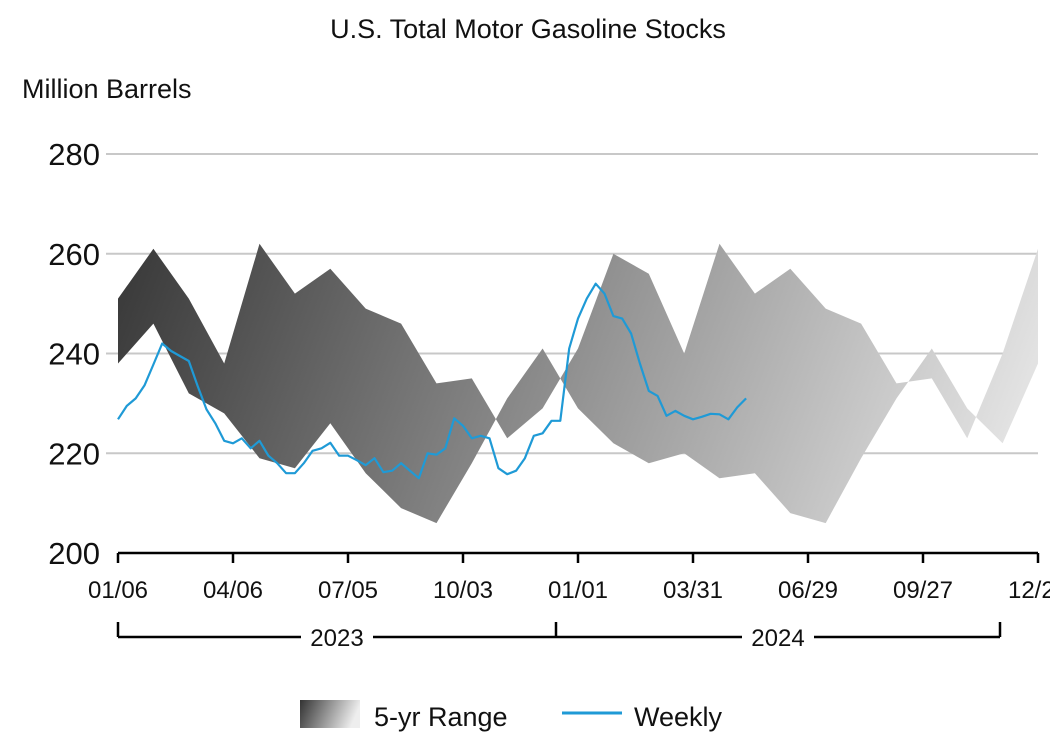 Image resolution: width=1050 pixels, height=754 pixels. Describe the element at coordinates (511, 716) in the screenshot. I see `legend: 5-yr Range Weekly` at that location.